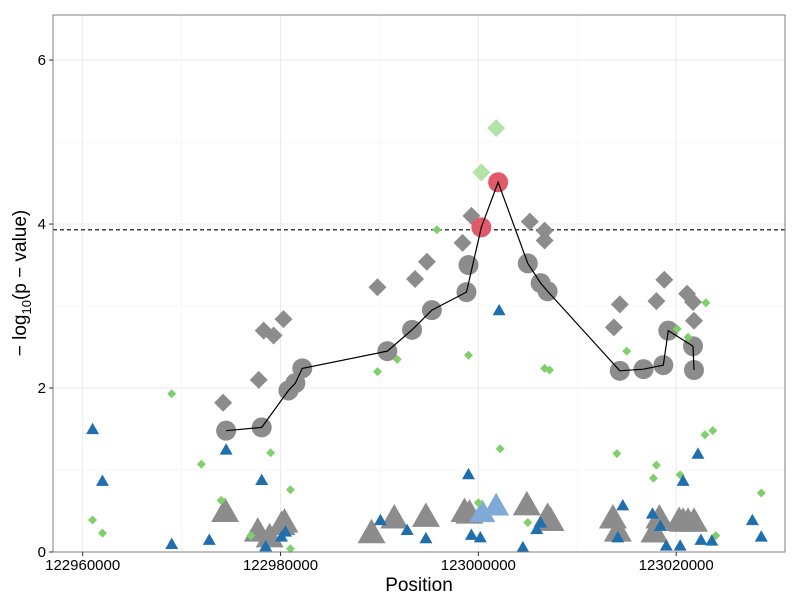  What do you see at coordinates (481, 172) in the screenshot?
I see `data-point-green-light-diamonds` at bounding box center [481, 172].